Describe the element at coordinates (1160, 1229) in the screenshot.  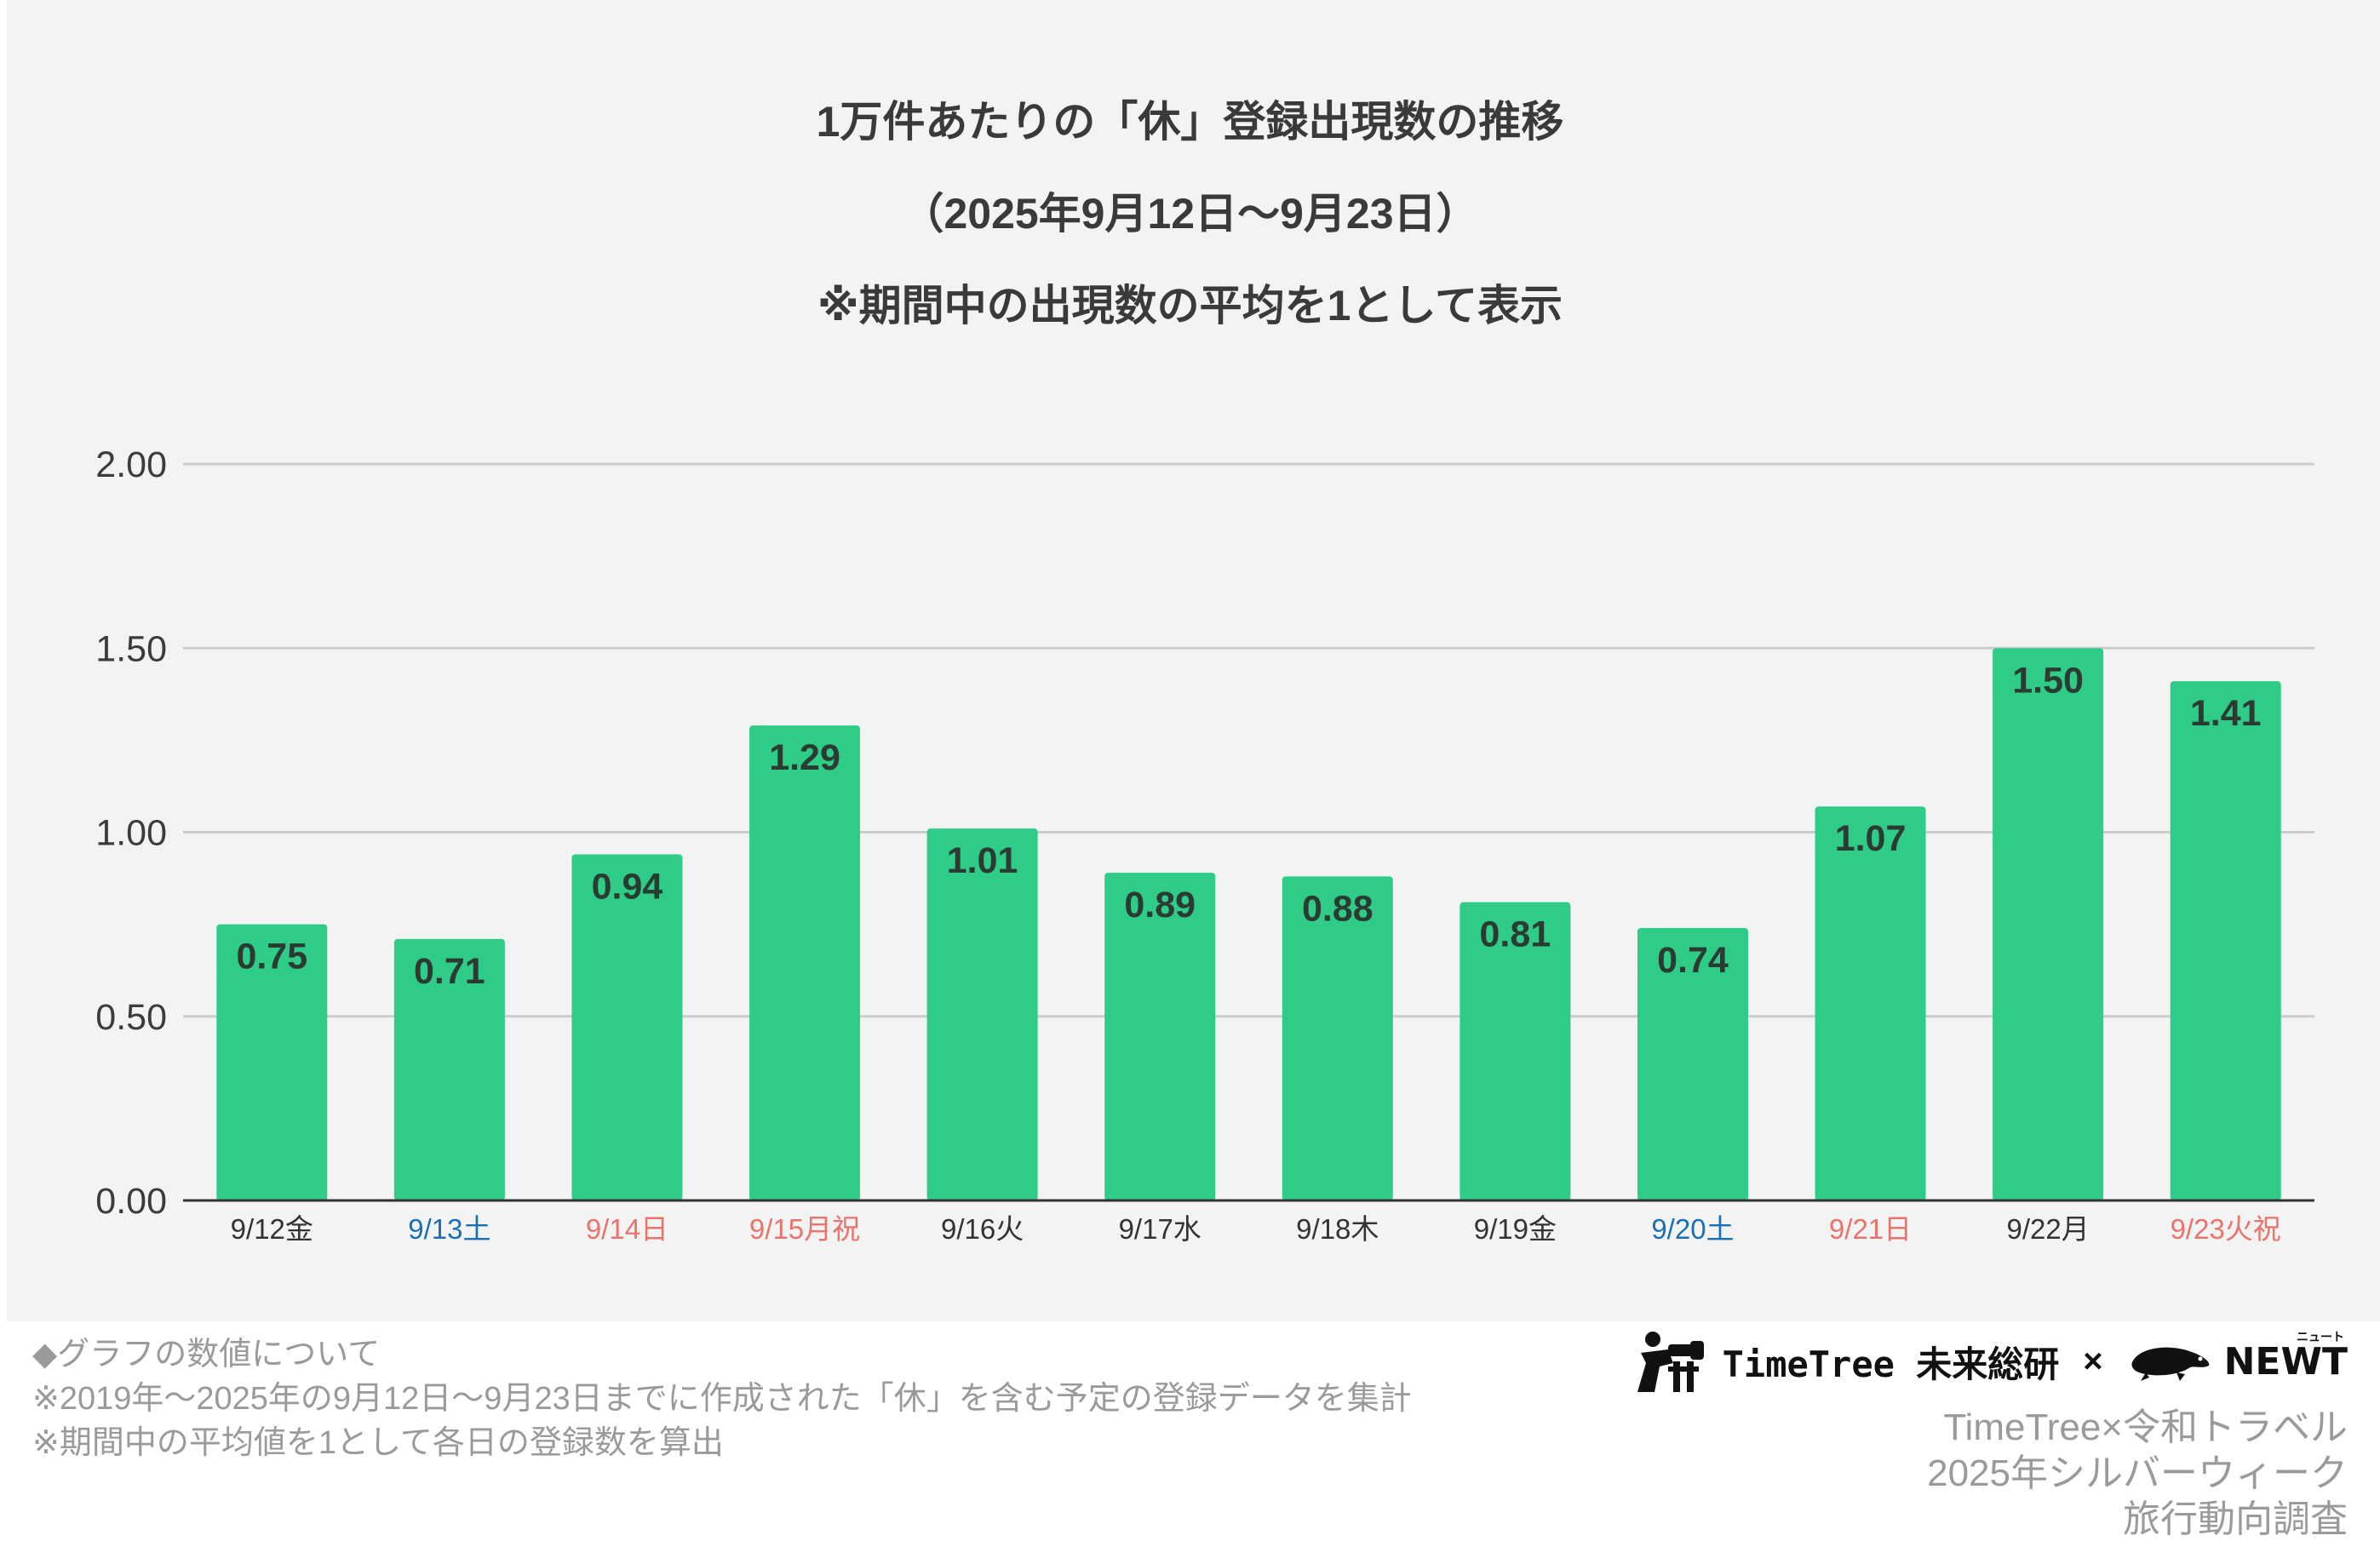
I see `x-tick-label: 9/17水` at that location.